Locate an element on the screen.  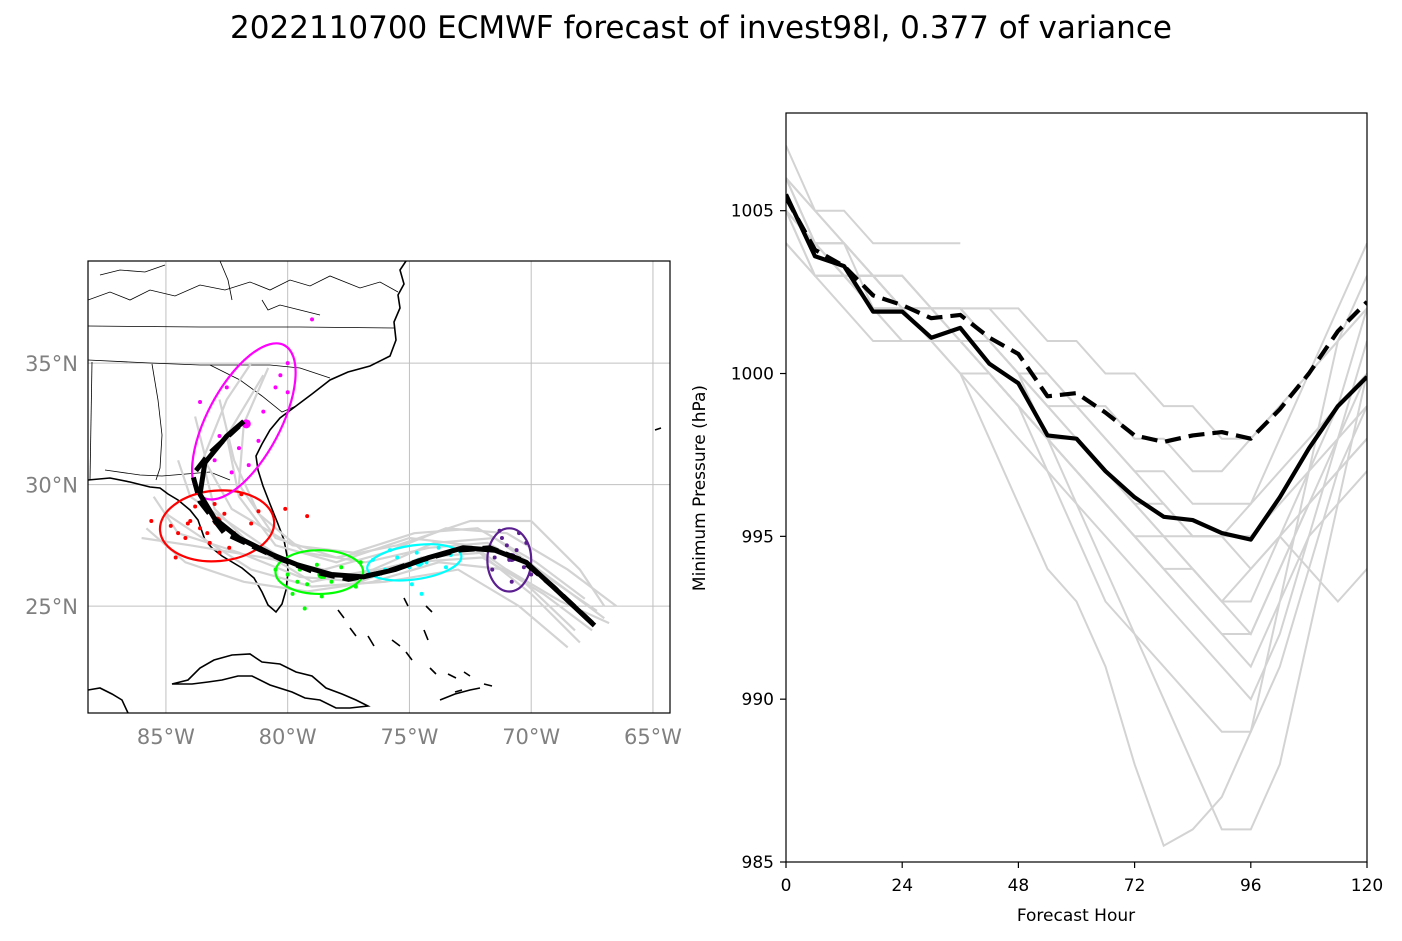
y-tick-label: 1000 is located at coordinates (752, 375).